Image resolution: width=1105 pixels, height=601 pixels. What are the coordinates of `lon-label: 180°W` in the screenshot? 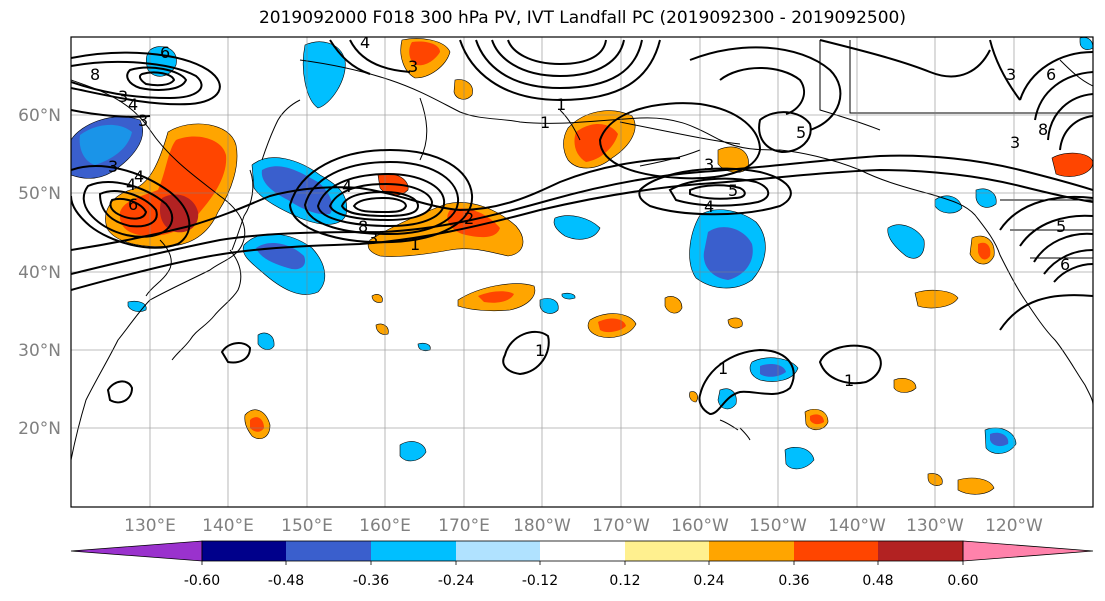 It's located at (542, 526).